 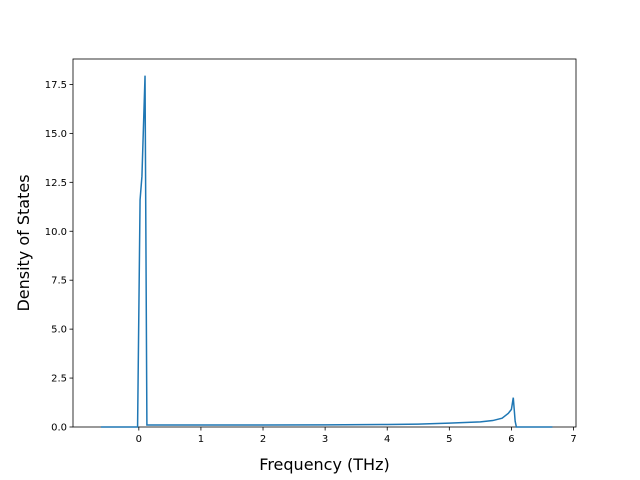 I want to click on x-axis-label: Frequency (THz), so click(x=324, y=464).